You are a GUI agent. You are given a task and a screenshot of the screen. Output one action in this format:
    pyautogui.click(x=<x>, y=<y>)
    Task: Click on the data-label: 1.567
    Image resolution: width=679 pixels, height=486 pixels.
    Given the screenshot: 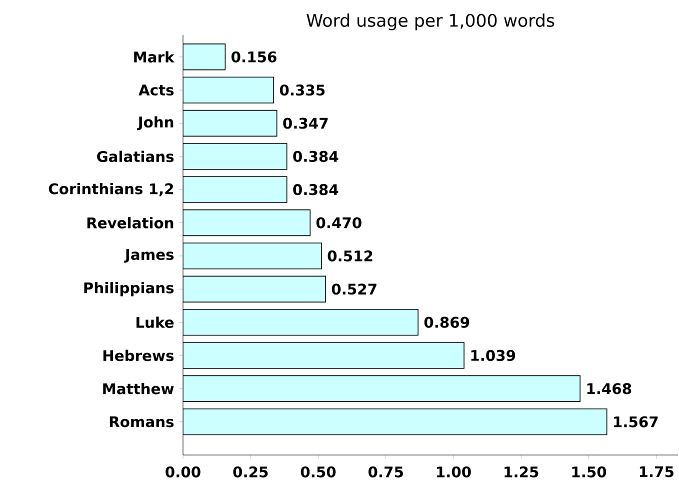 What is the action you would take?
    pyautogui.click(x=636, y=422)
    